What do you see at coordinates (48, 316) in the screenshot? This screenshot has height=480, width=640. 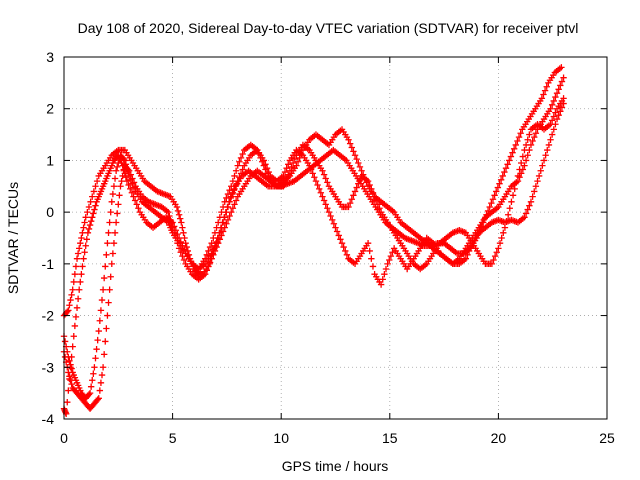 I see `y-tick-label: -2` at bounding box center [48, 316].